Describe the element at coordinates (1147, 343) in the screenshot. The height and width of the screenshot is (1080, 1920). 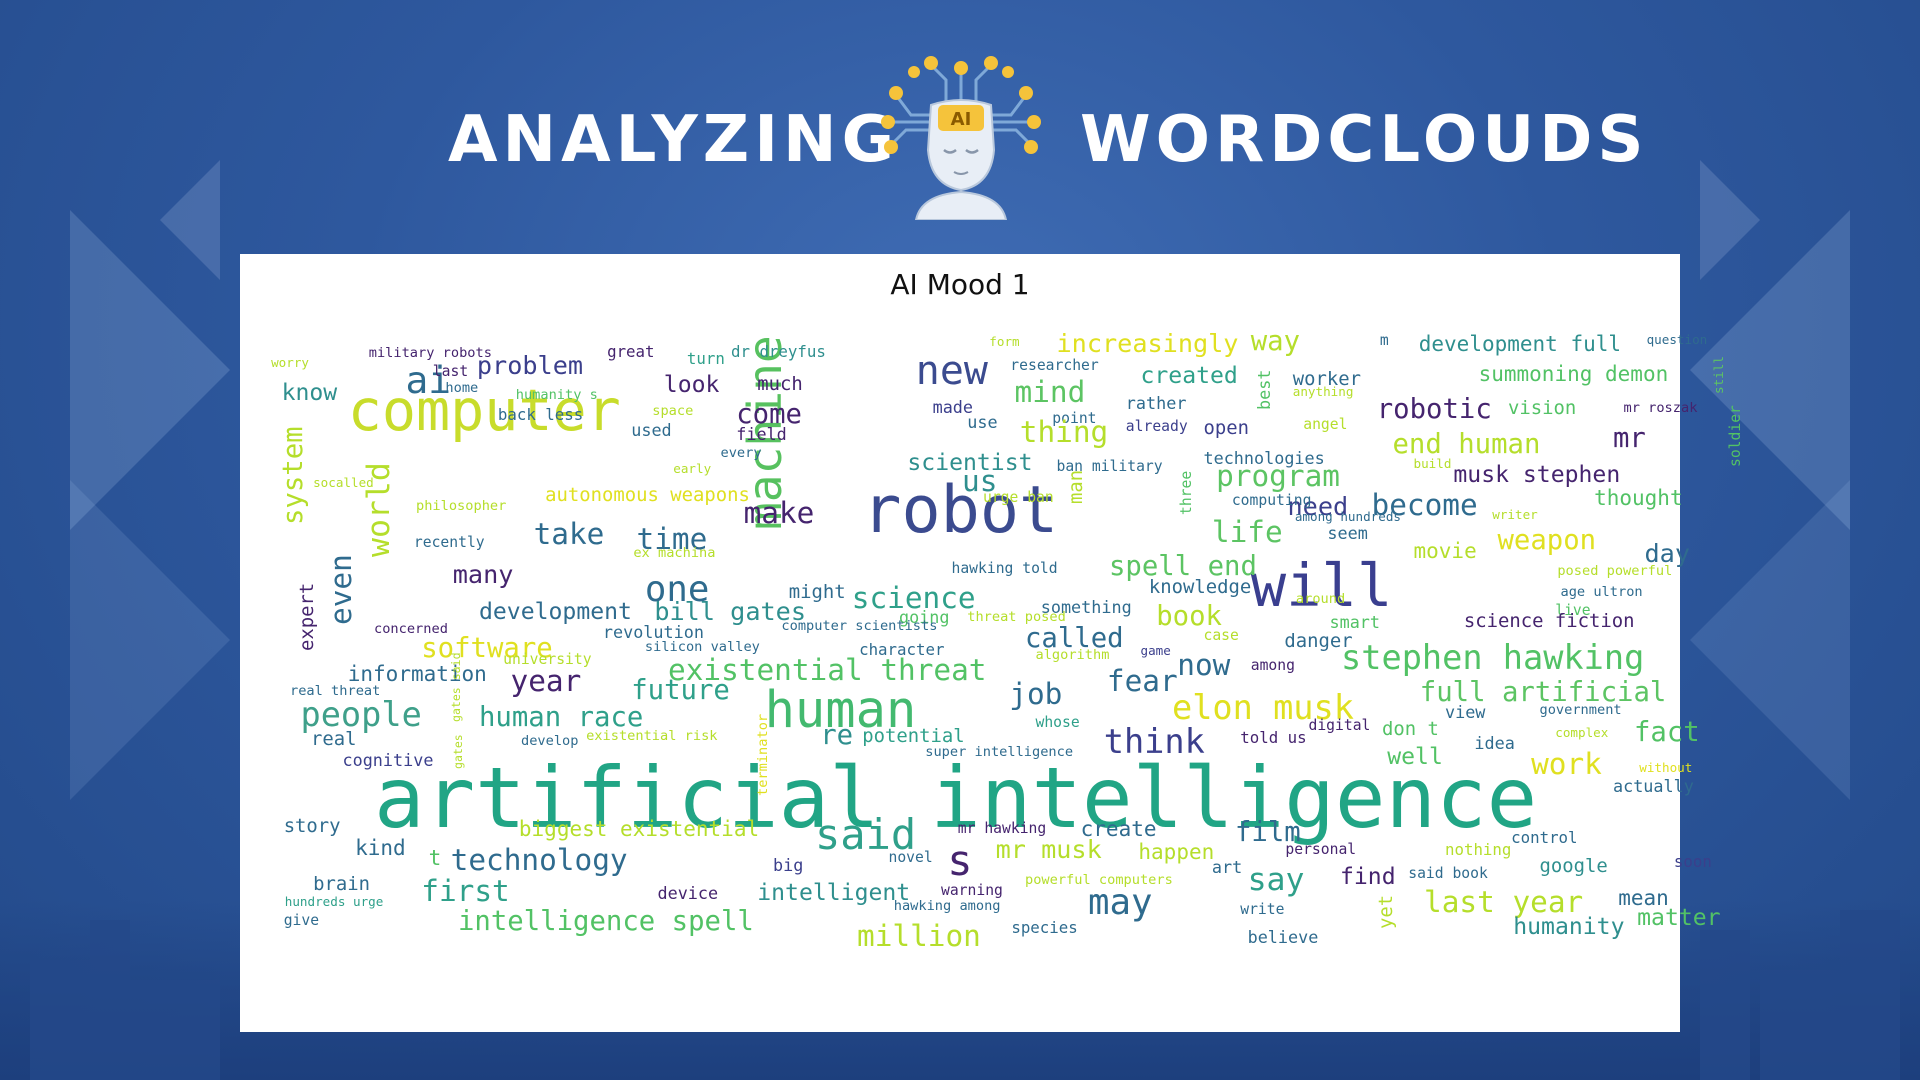
I see `wordcloud-word: increasingly` at that location.